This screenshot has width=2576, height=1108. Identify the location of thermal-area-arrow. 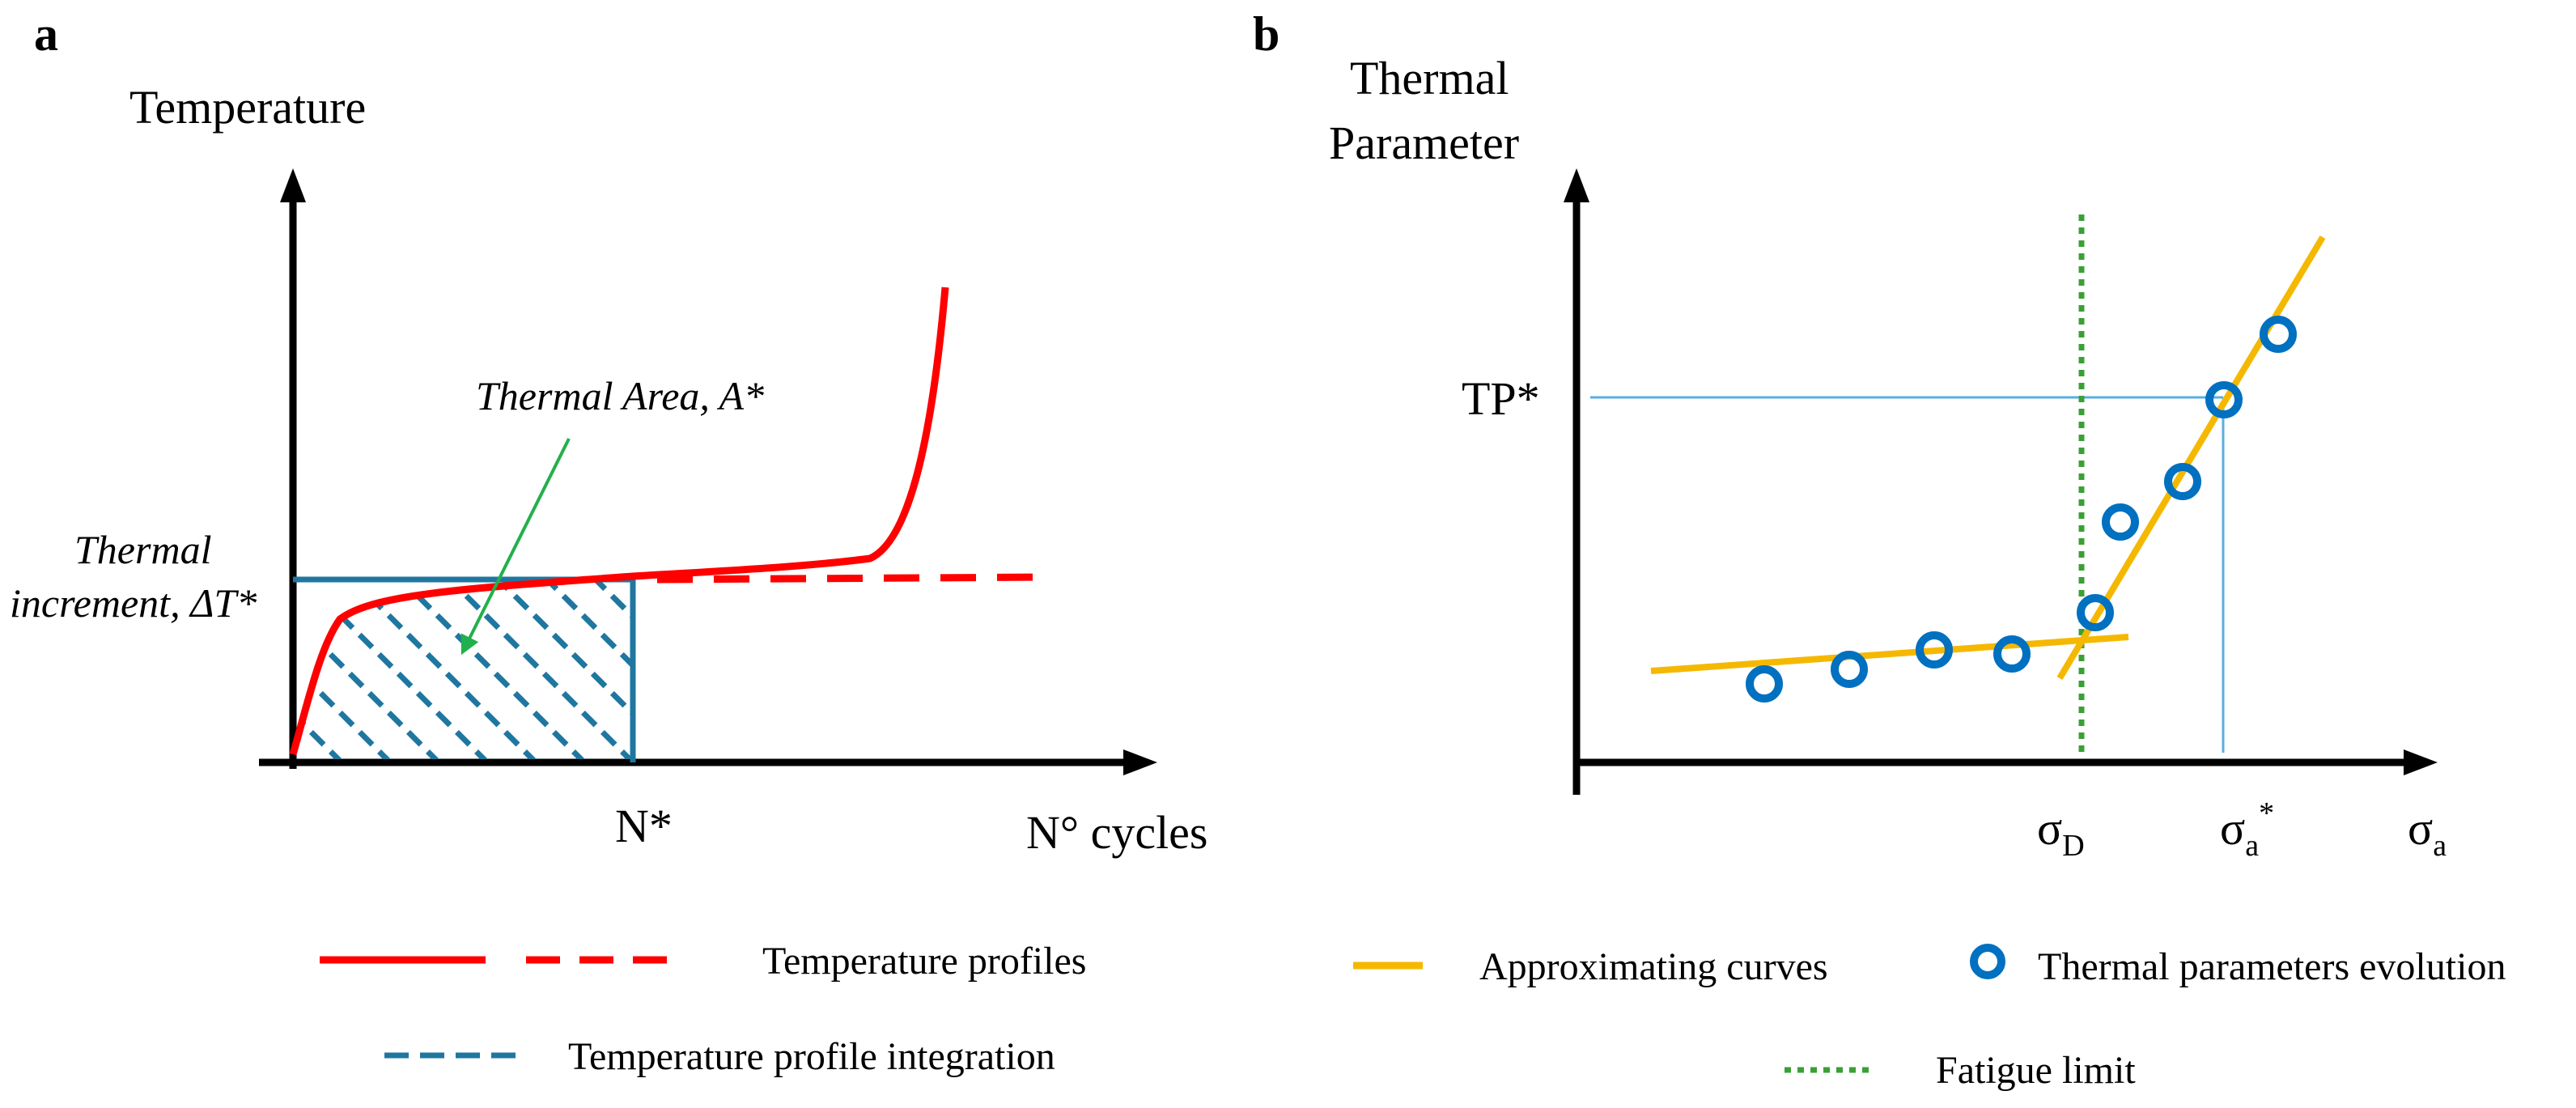
(515, 547).